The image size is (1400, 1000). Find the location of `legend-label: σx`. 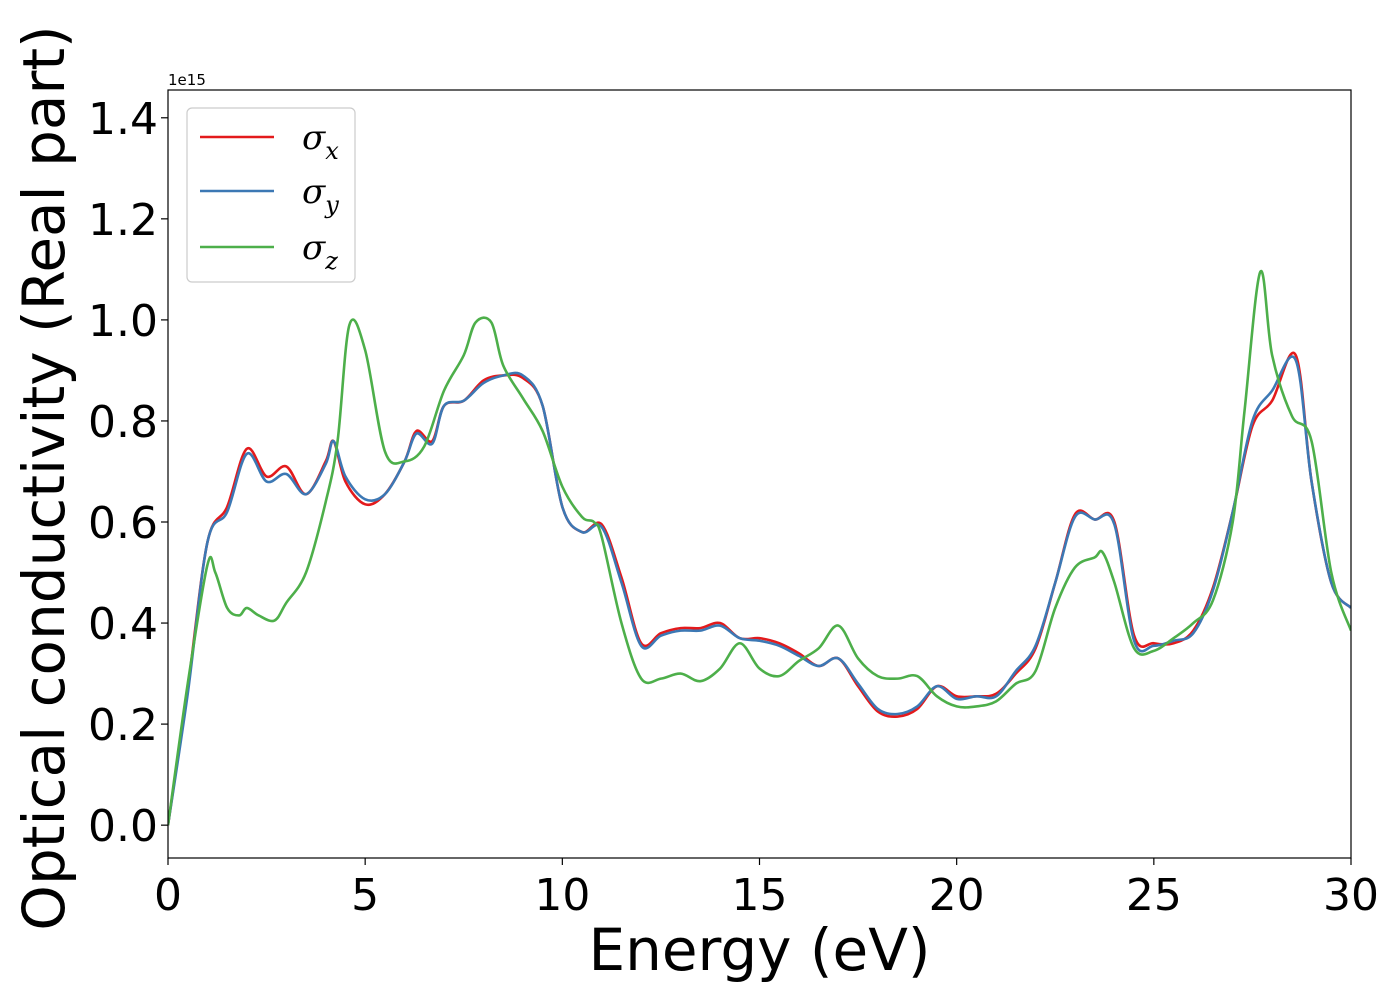

legend-label: σx is located at coordinates (320, 141).